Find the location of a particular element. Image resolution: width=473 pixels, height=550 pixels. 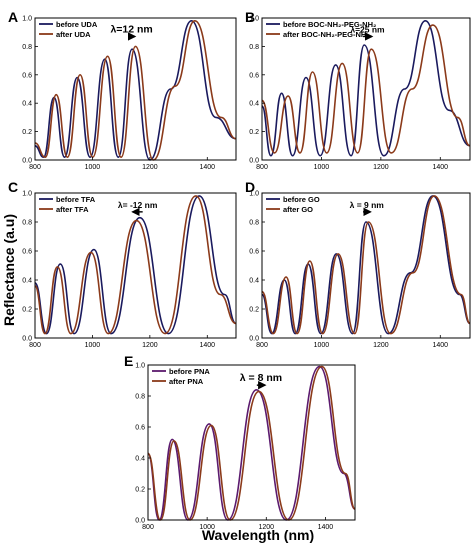

legend-label: before BOC-NH₂-PEG-NH₂ is located at coordinates (329, 24).